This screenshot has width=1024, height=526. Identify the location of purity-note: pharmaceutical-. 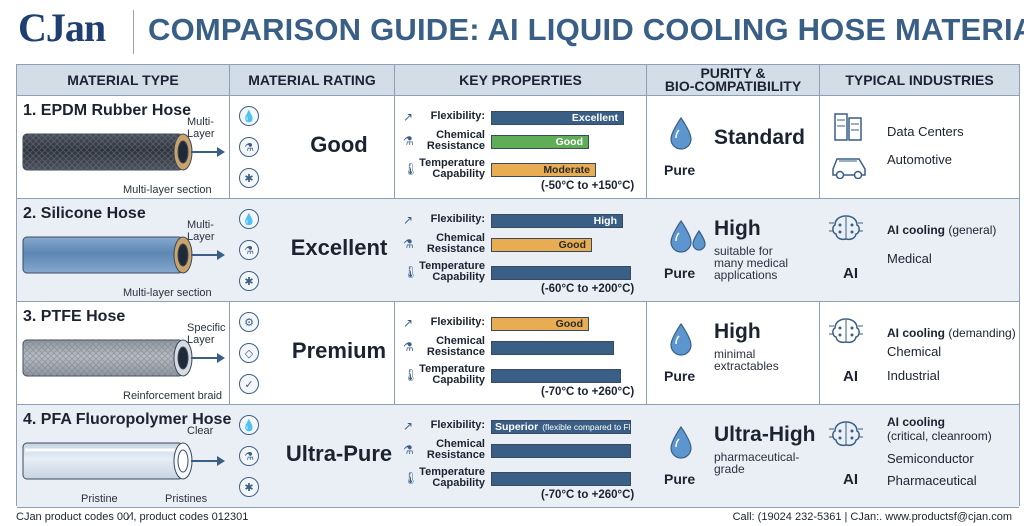
(757, 457).